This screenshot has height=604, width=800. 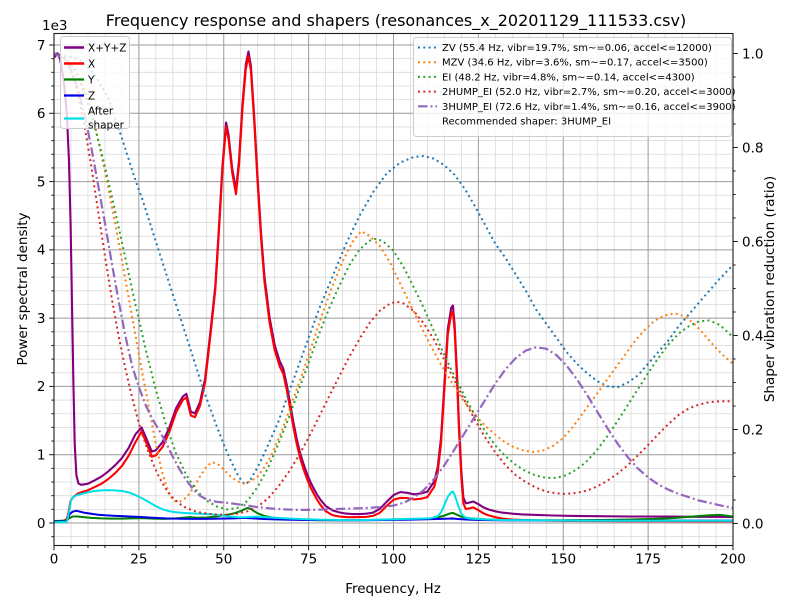 What do you see at coordinates (94, 119) in the screenshot?
I see `legend-item-after_shaper: After shaper` at bounding box center [94, 119].